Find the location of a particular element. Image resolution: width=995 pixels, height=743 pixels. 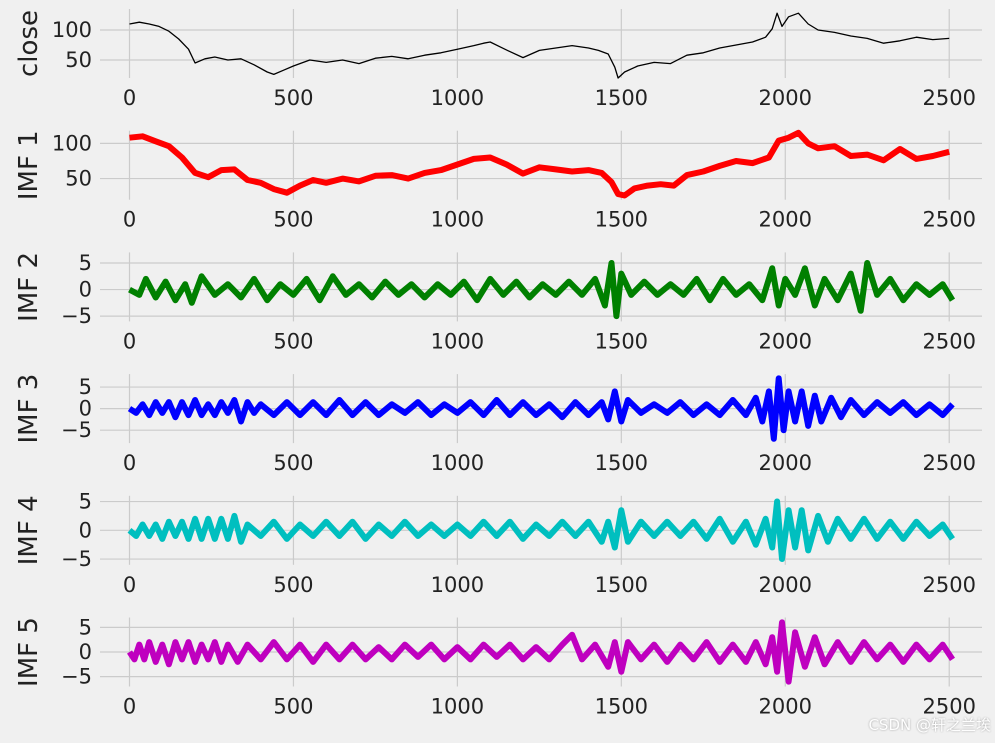

y-axis-label: IMF 4 is located at coordinates (29, 530).